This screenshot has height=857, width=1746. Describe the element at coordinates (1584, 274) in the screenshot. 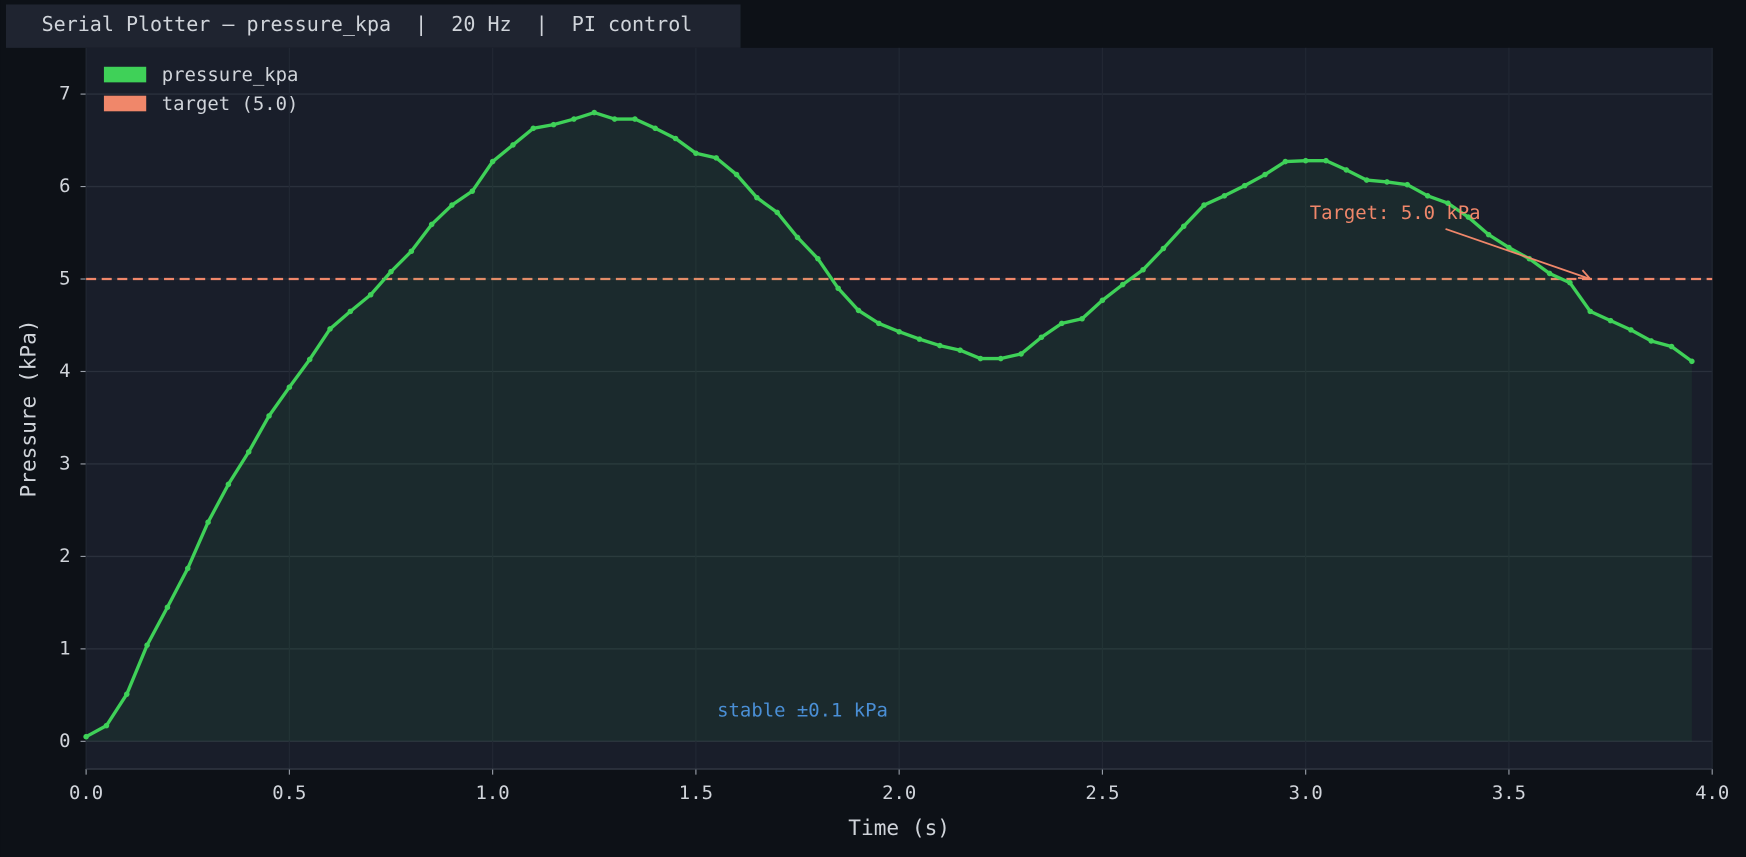

I see `arrow-head` at that location.